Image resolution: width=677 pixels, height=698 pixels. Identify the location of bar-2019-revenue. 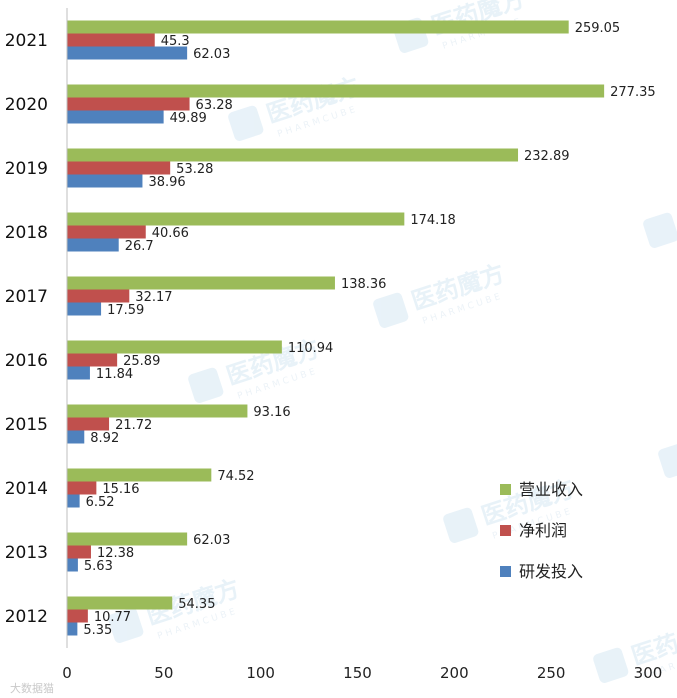
(293, 155).